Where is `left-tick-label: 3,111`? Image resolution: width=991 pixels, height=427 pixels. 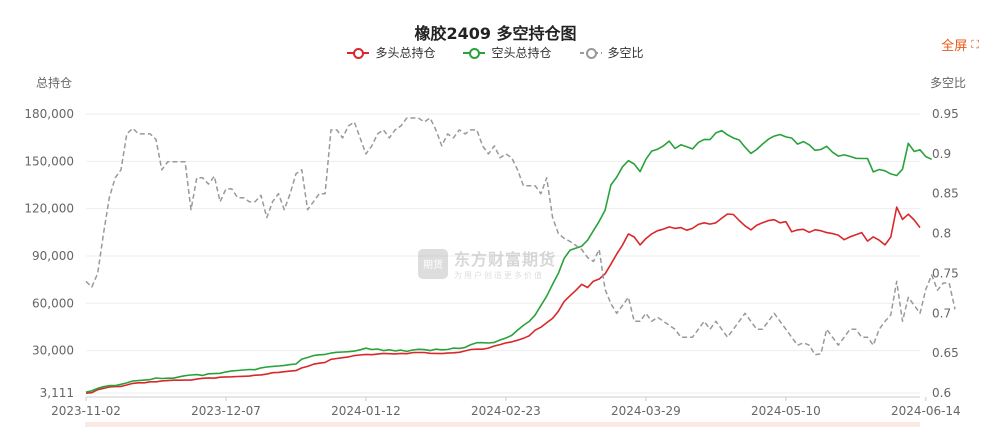
left-tick-label: 3,111 is located at coordinates (57, 393).